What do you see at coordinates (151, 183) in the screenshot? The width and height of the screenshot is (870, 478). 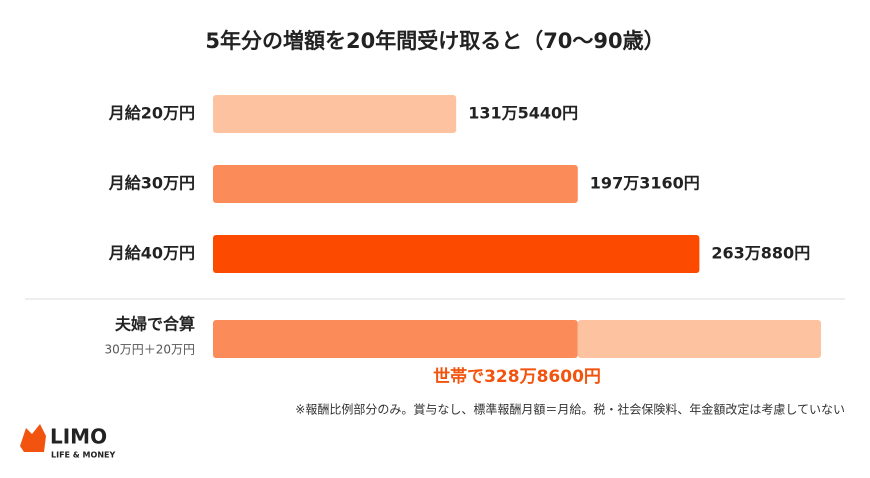 I see `category-label: 月給30万円` at bounding box center [151, 183].